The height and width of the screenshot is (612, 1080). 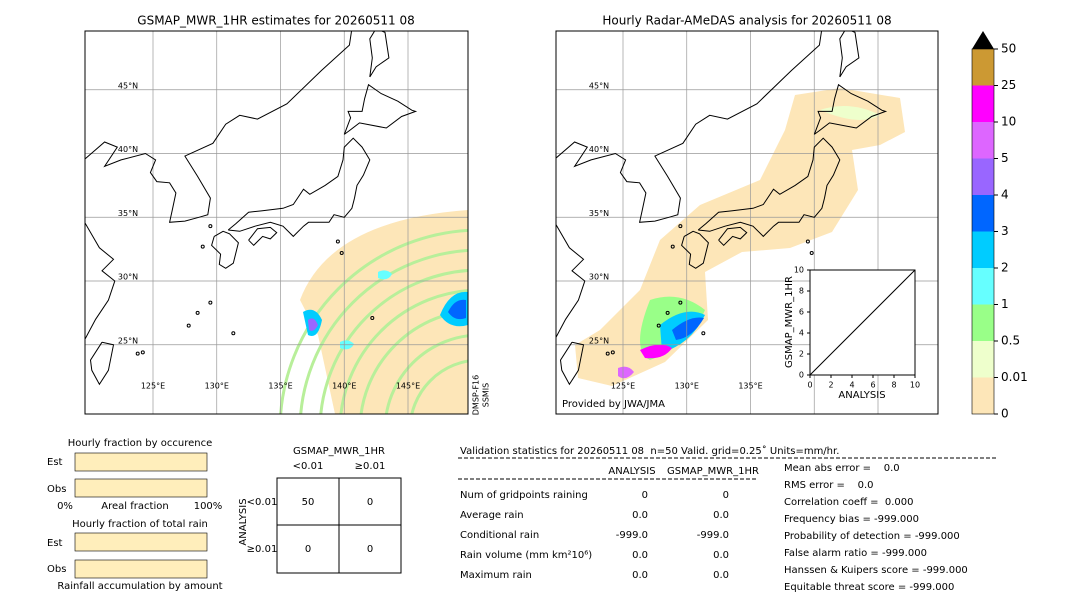 I want to click on y-tick-label: 4, so click(x=801, y=333).